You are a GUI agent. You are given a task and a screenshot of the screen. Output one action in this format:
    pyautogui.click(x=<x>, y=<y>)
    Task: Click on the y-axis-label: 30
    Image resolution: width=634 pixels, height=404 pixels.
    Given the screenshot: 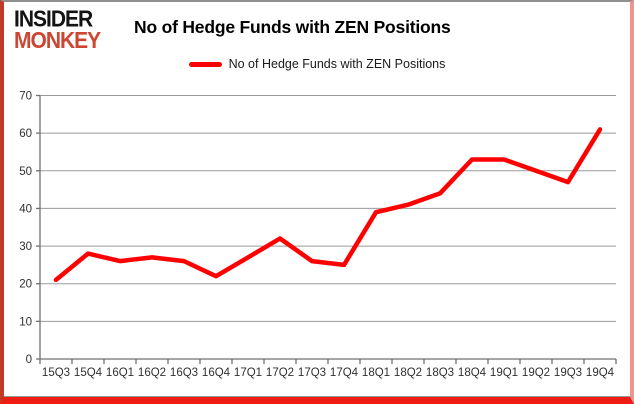 What is the action you would take?
    pyautogui.click(x=25, y=247)
    